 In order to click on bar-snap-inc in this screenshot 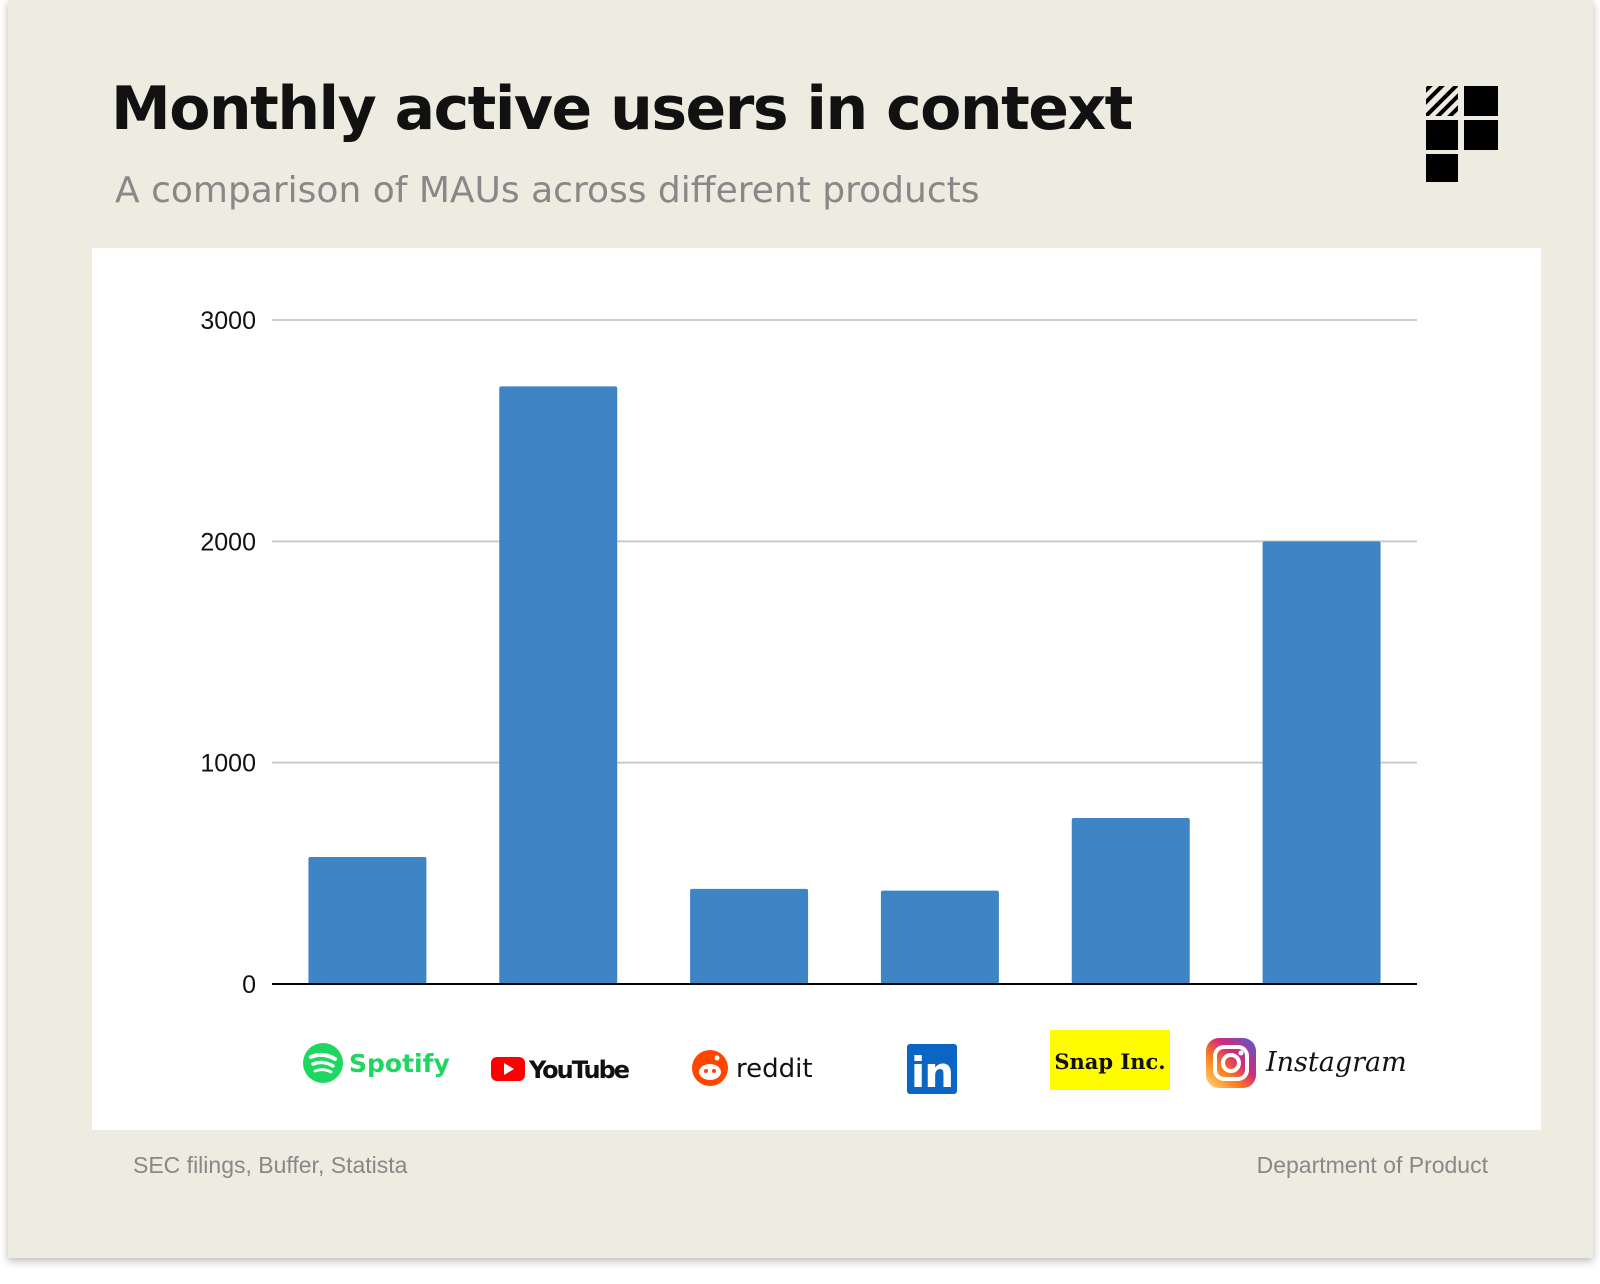, I will do `click(1130, 901)`.